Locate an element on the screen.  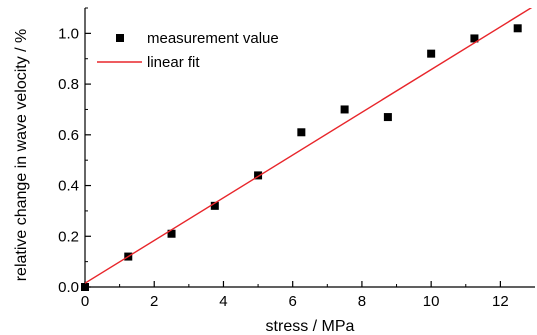
x-tick-label: 0 is located at coordinates (85, 301).